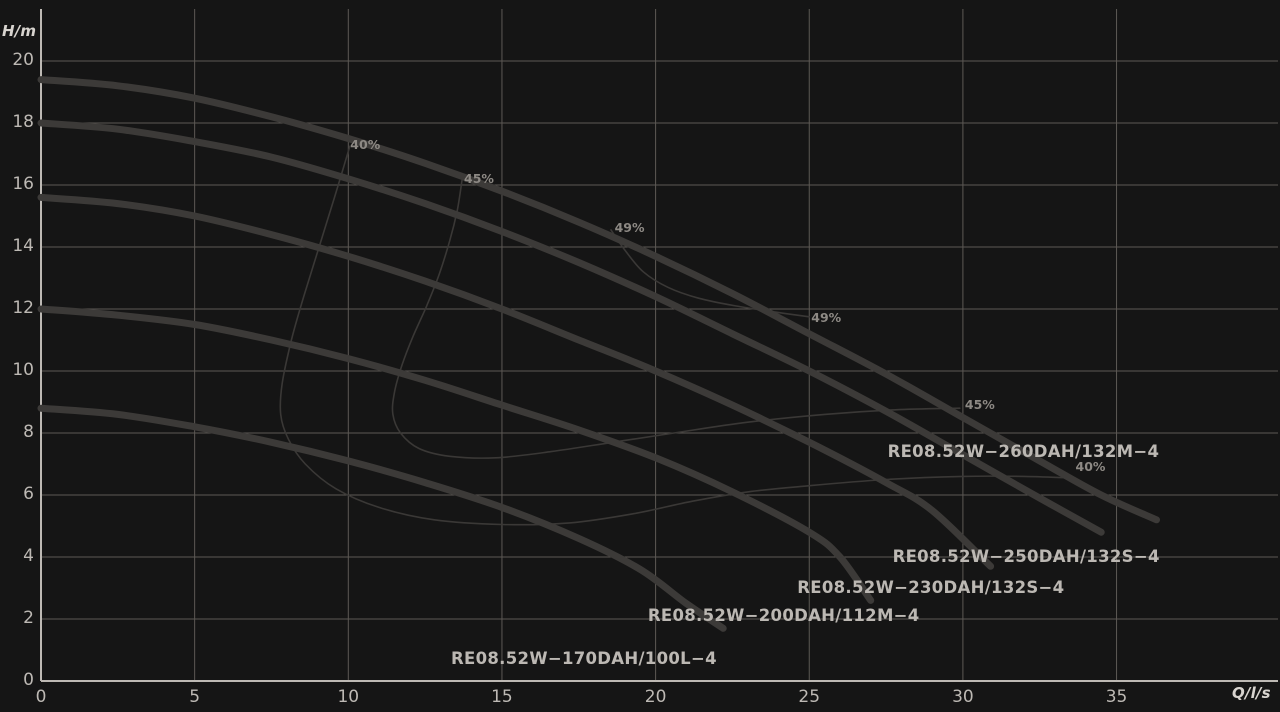 Image resolution: width=1280 pixels, height=712 pixels. What do you see at coordinates (19, 31) in the screenshot?
I see `y-axis-title: H/m` at bounding box center [19, 31].